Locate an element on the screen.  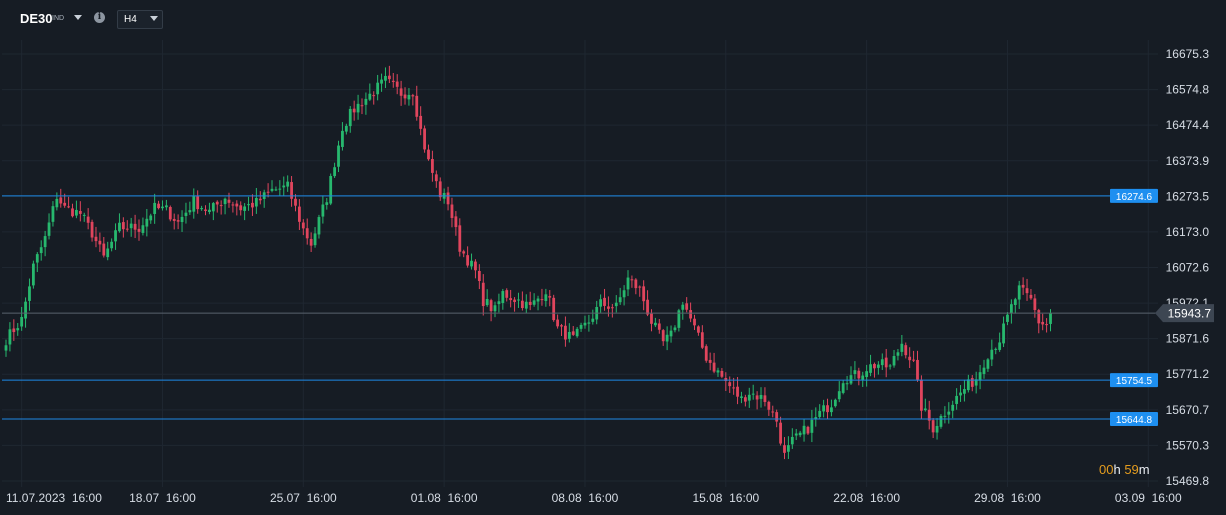
symbol-dropdown-caret-icon is located at coordinates (78, 17).